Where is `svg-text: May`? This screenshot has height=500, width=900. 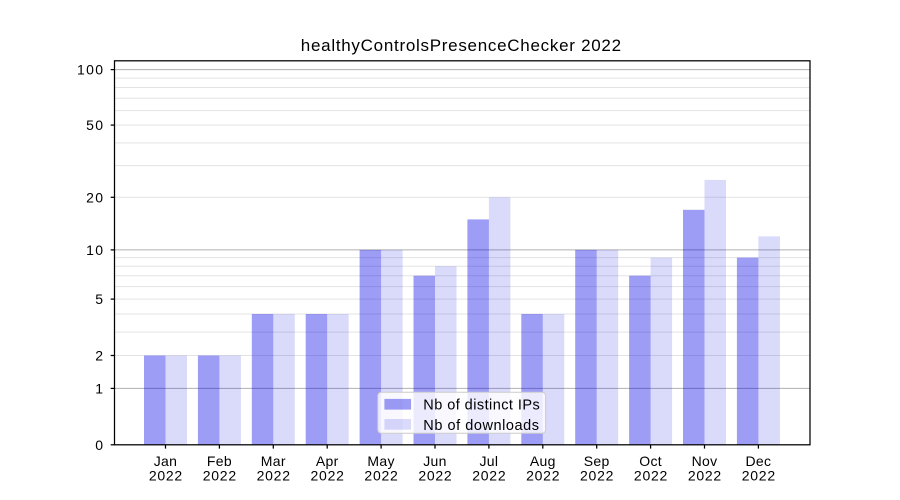
svg-text: May is located at coordinates (380, 461).